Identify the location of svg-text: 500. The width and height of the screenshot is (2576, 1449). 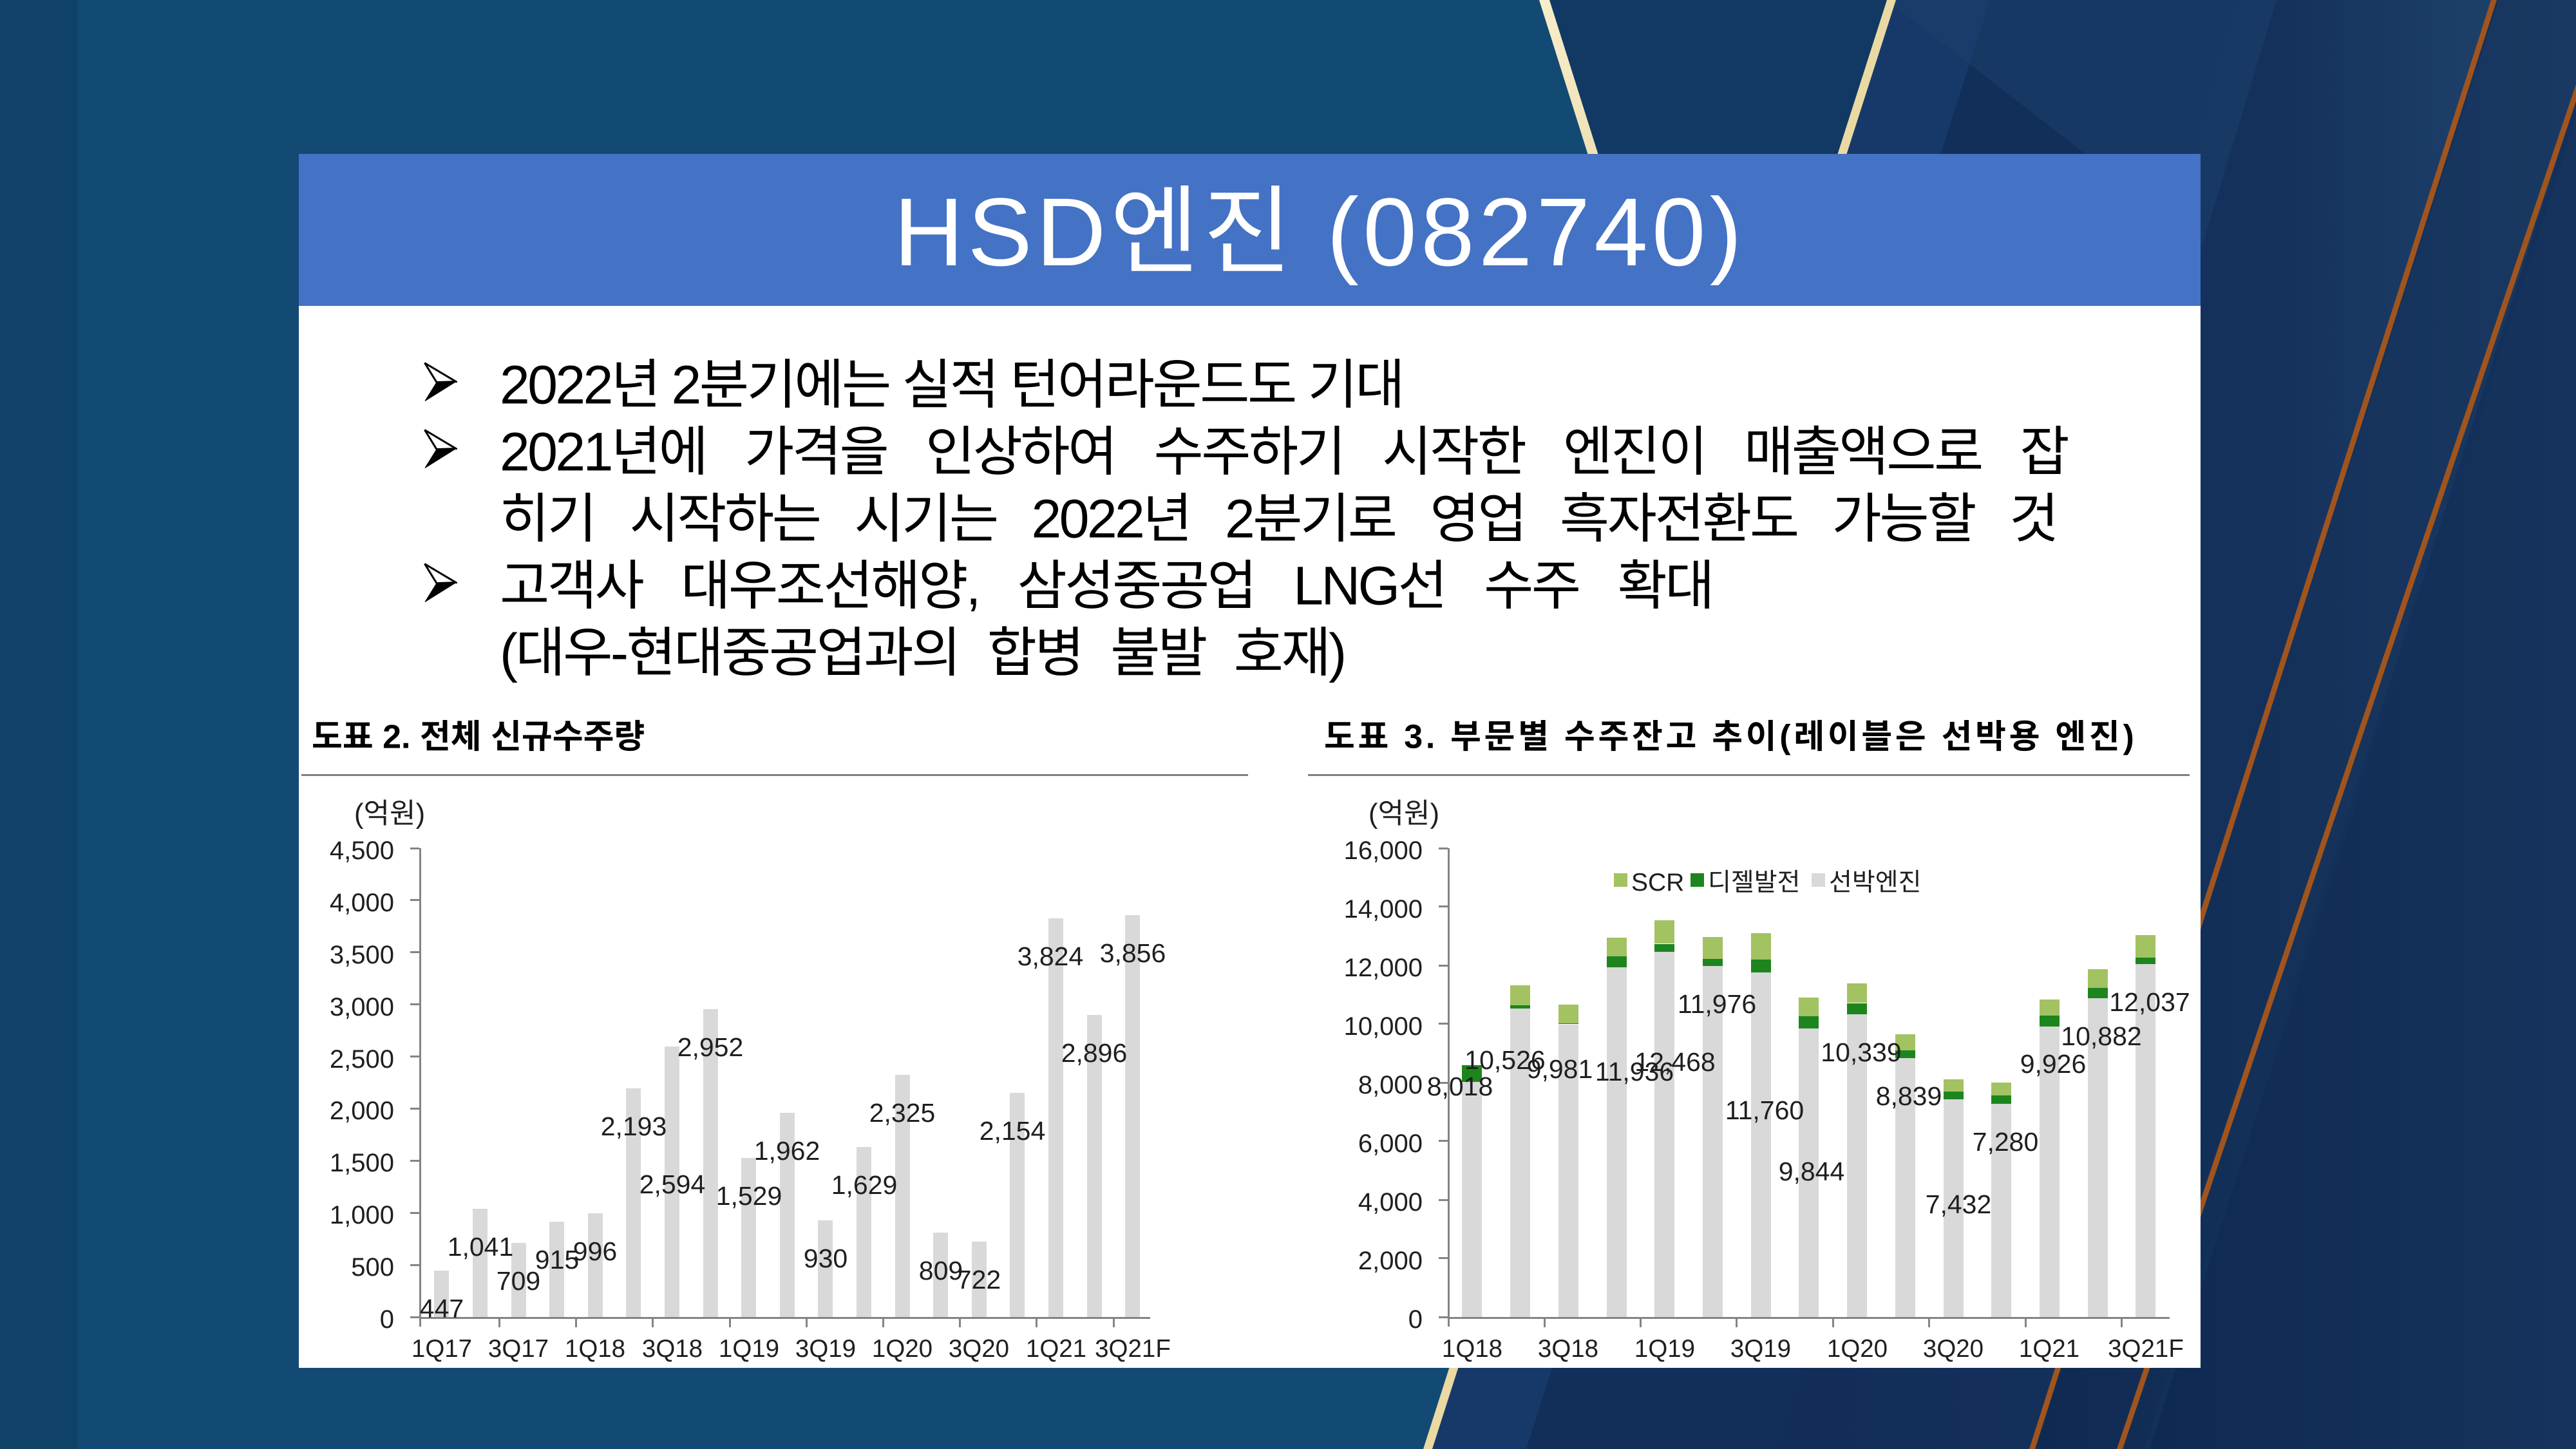
(372, 1264).